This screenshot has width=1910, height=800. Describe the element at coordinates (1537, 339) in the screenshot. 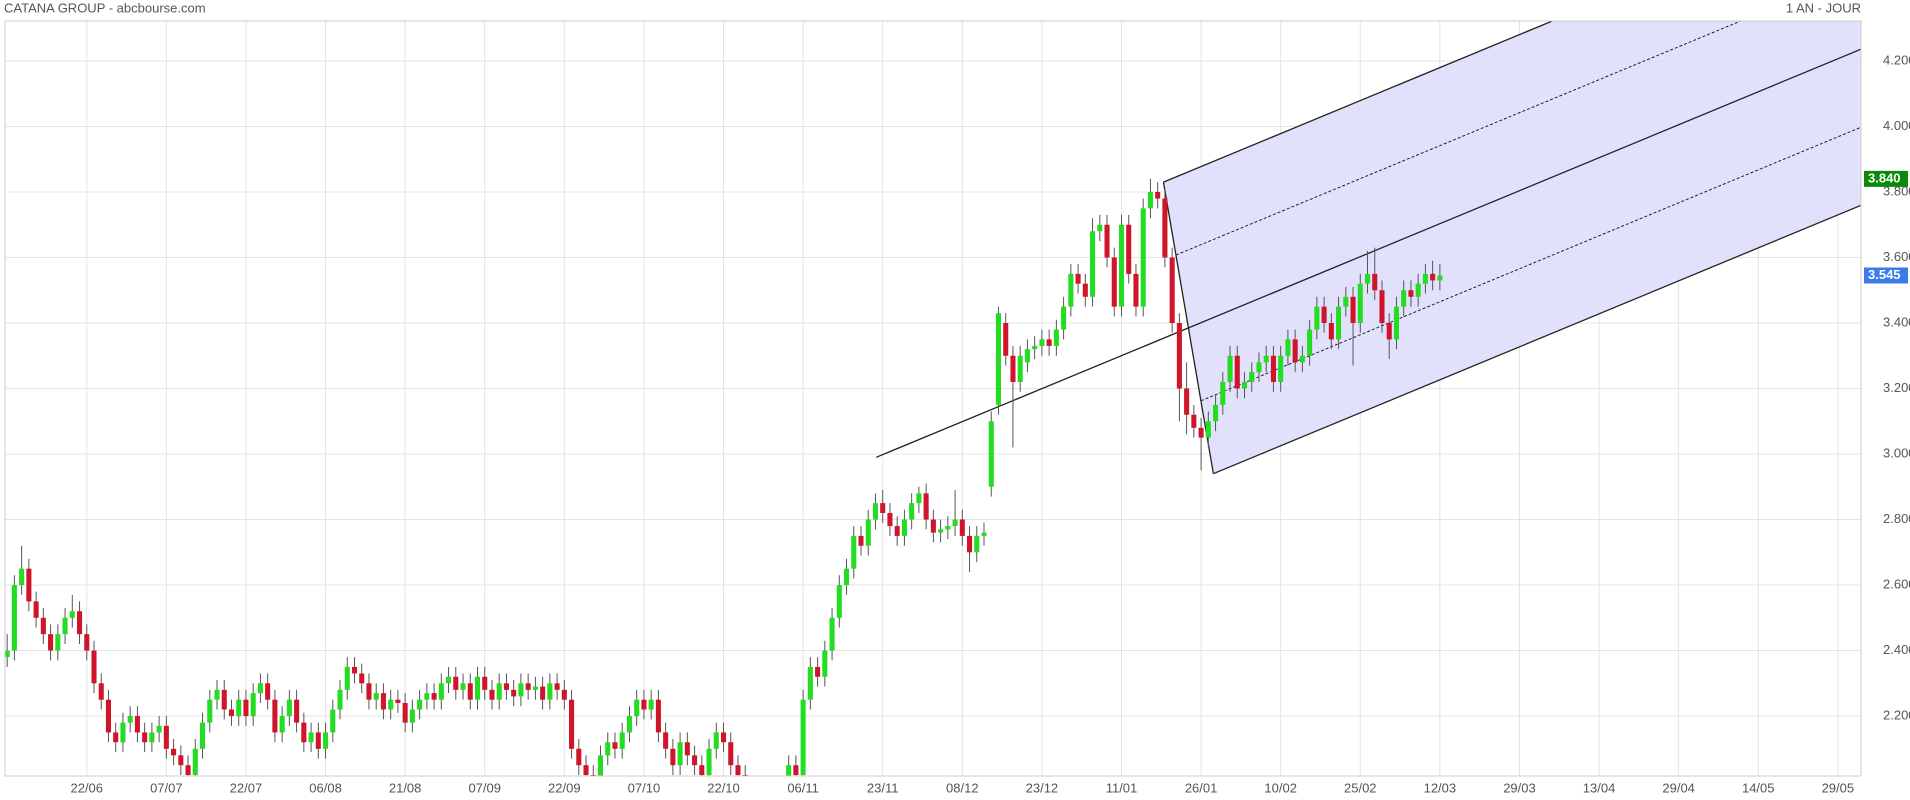

I see `pitchfork-lower` at that location.